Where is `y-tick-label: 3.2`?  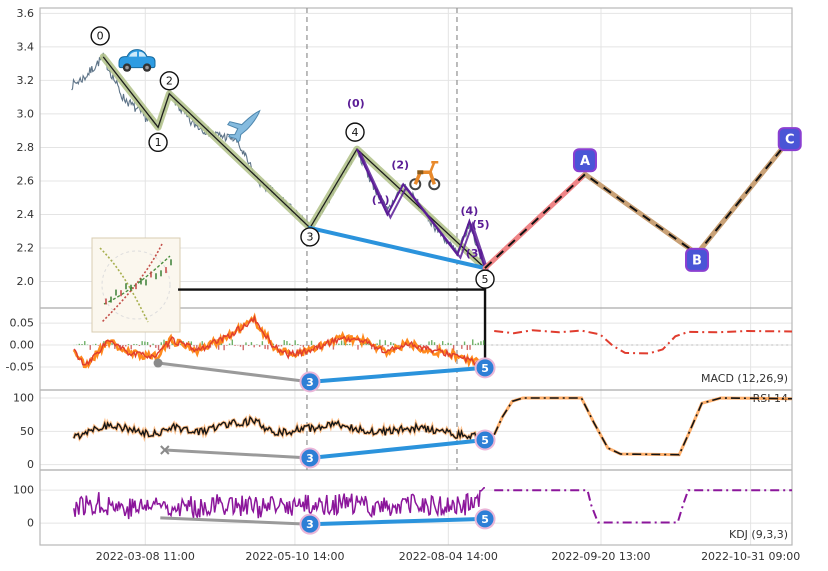
y-tick-label: 3.2 is located at coordinates (26, 80).